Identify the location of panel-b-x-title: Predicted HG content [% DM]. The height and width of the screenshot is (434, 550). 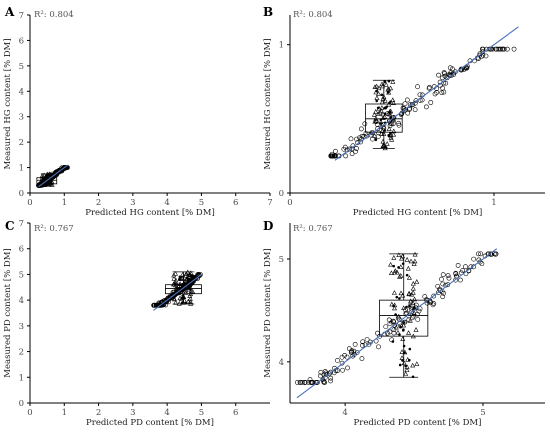
(418, 213).